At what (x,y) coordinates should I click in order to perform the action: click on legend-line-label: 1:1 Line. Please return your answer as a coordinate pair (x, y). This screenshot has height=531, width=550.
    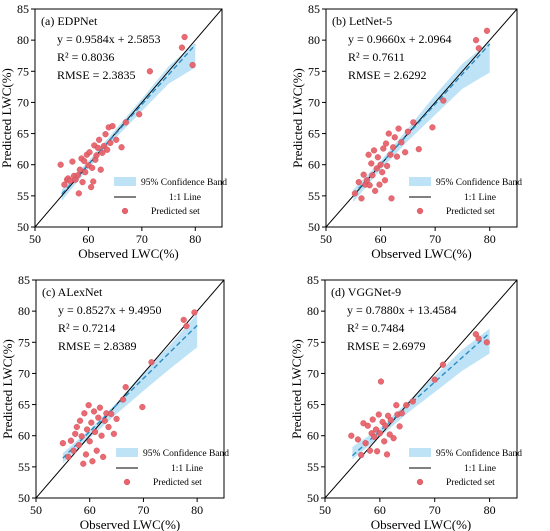
    Looking at the image, I should click on (187, 469).